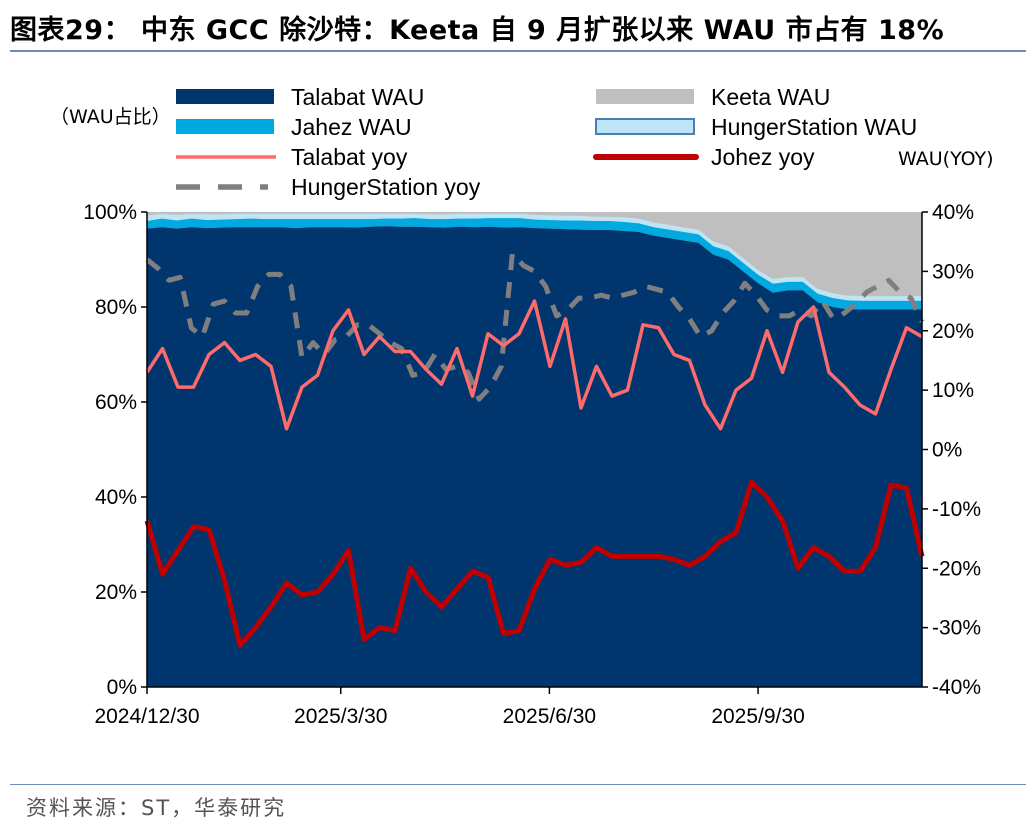 This screenshot has height=832, width=1036. Describe the element at coordinates (953, 390) in the screenshot. I see `right-tick-label: 10%` at that location.